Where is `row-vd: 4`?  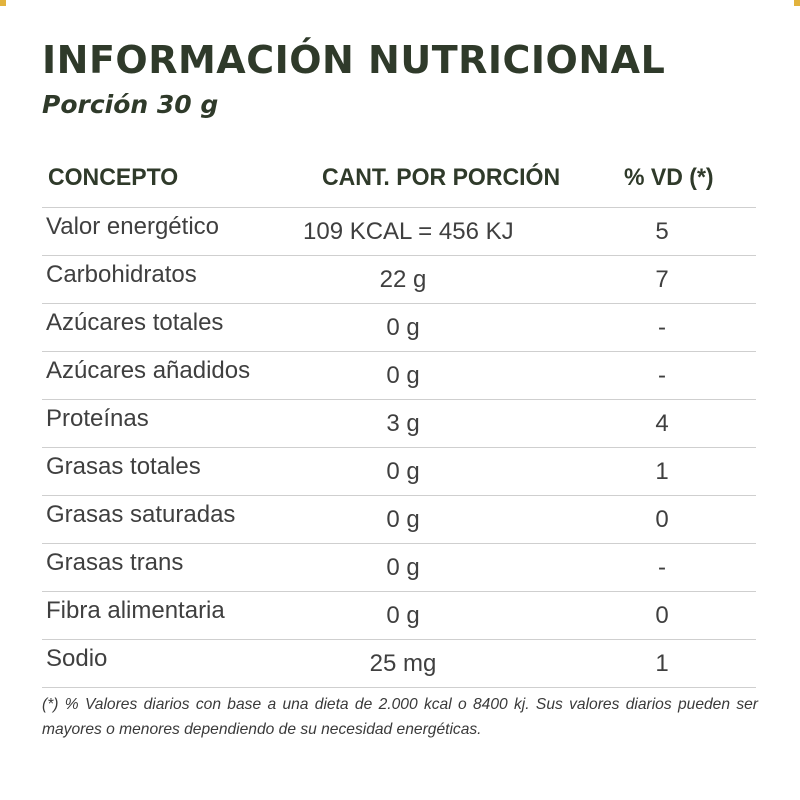 row-vd: 4 is located at coordinates (662, 423).